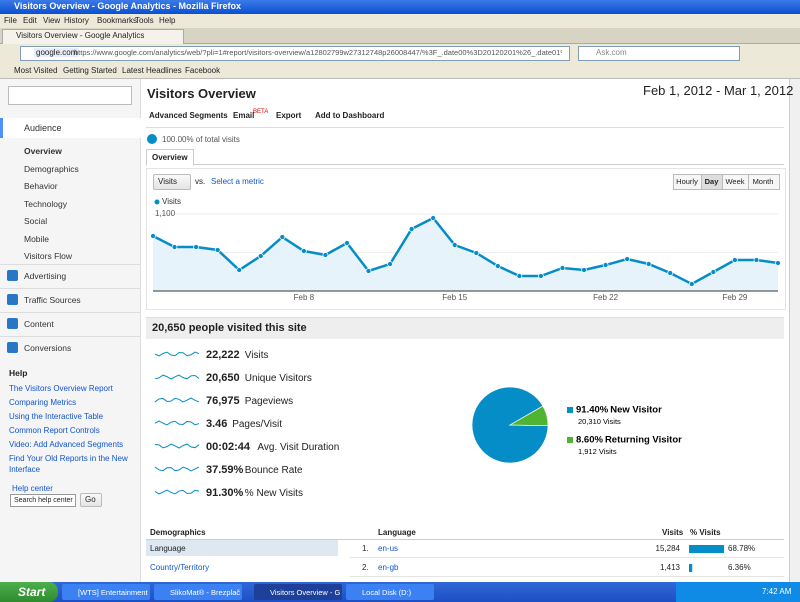 The width and height of the screenshot is (800, 602). Describe the element at coordinates (61, 388) in the screenshot. I see `help-link: The Visitors Overview Report` at that location.